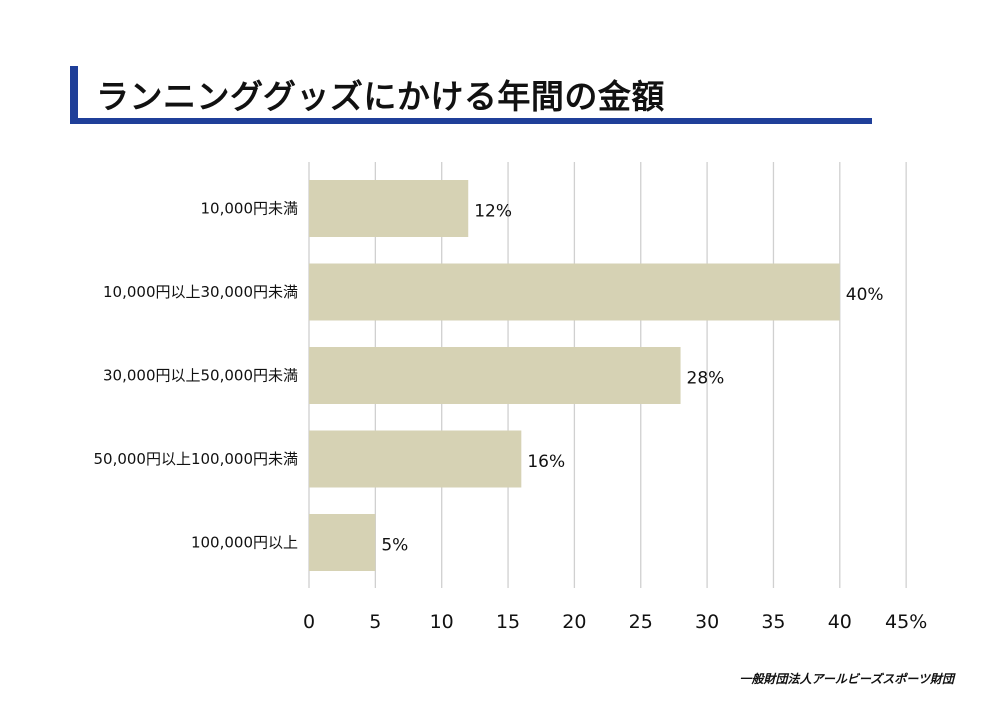 This screenshot has height=712, width=1000. What do you see at coordinates (200, 292) in the screenshot?
I see `category-label: 10,000円以上30,000円未満` at bounding box center [200, 292].